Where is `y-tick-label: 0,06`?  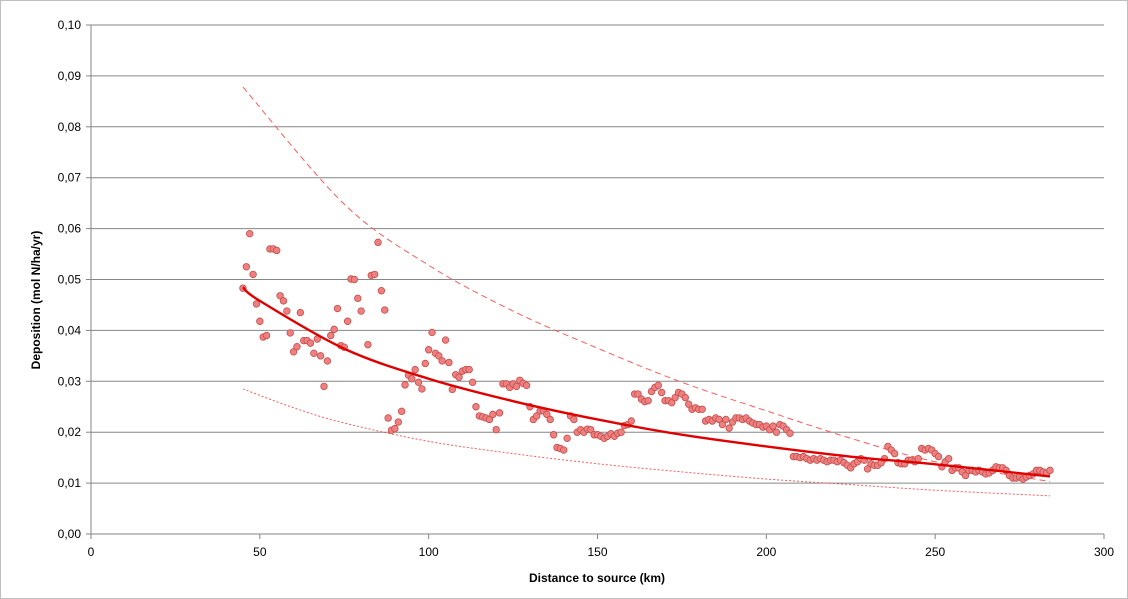
y-tick-label: 0,06 is located at coordinates (70, 229).